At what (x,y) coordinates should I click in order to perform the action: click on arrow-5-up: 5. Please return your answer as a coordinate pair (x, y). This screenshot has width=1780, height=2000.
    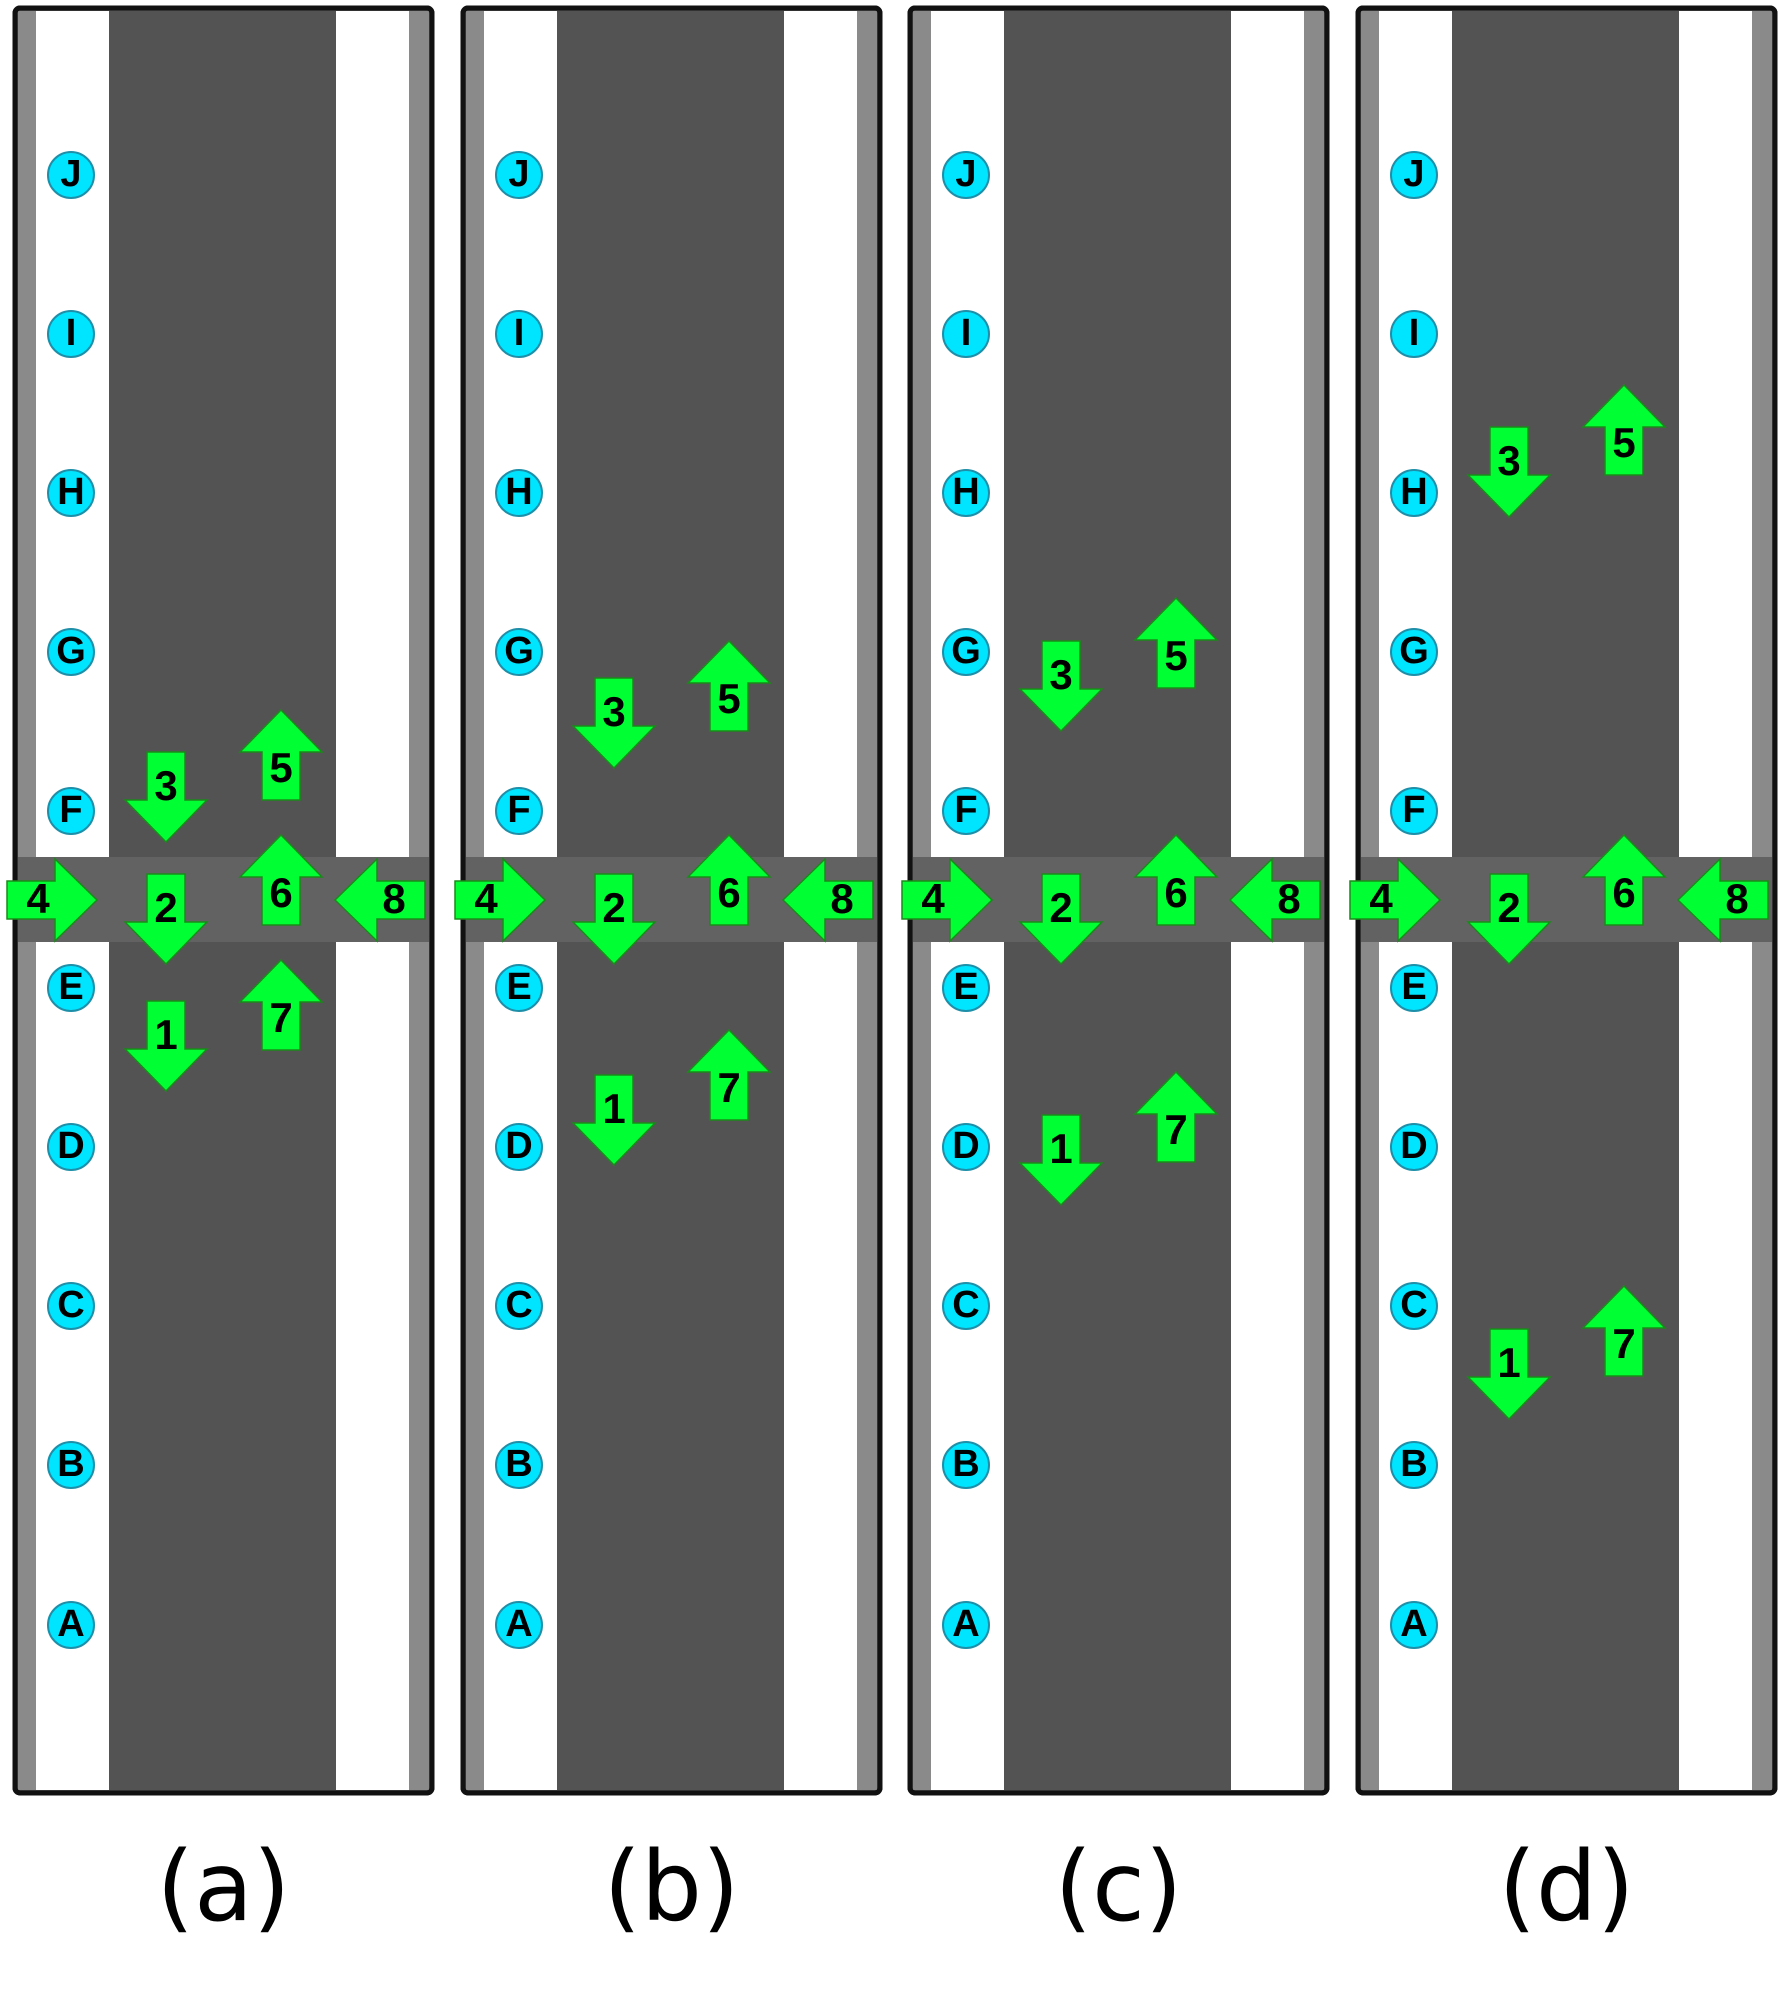
    Looking at the image, I should click on (729, 685).